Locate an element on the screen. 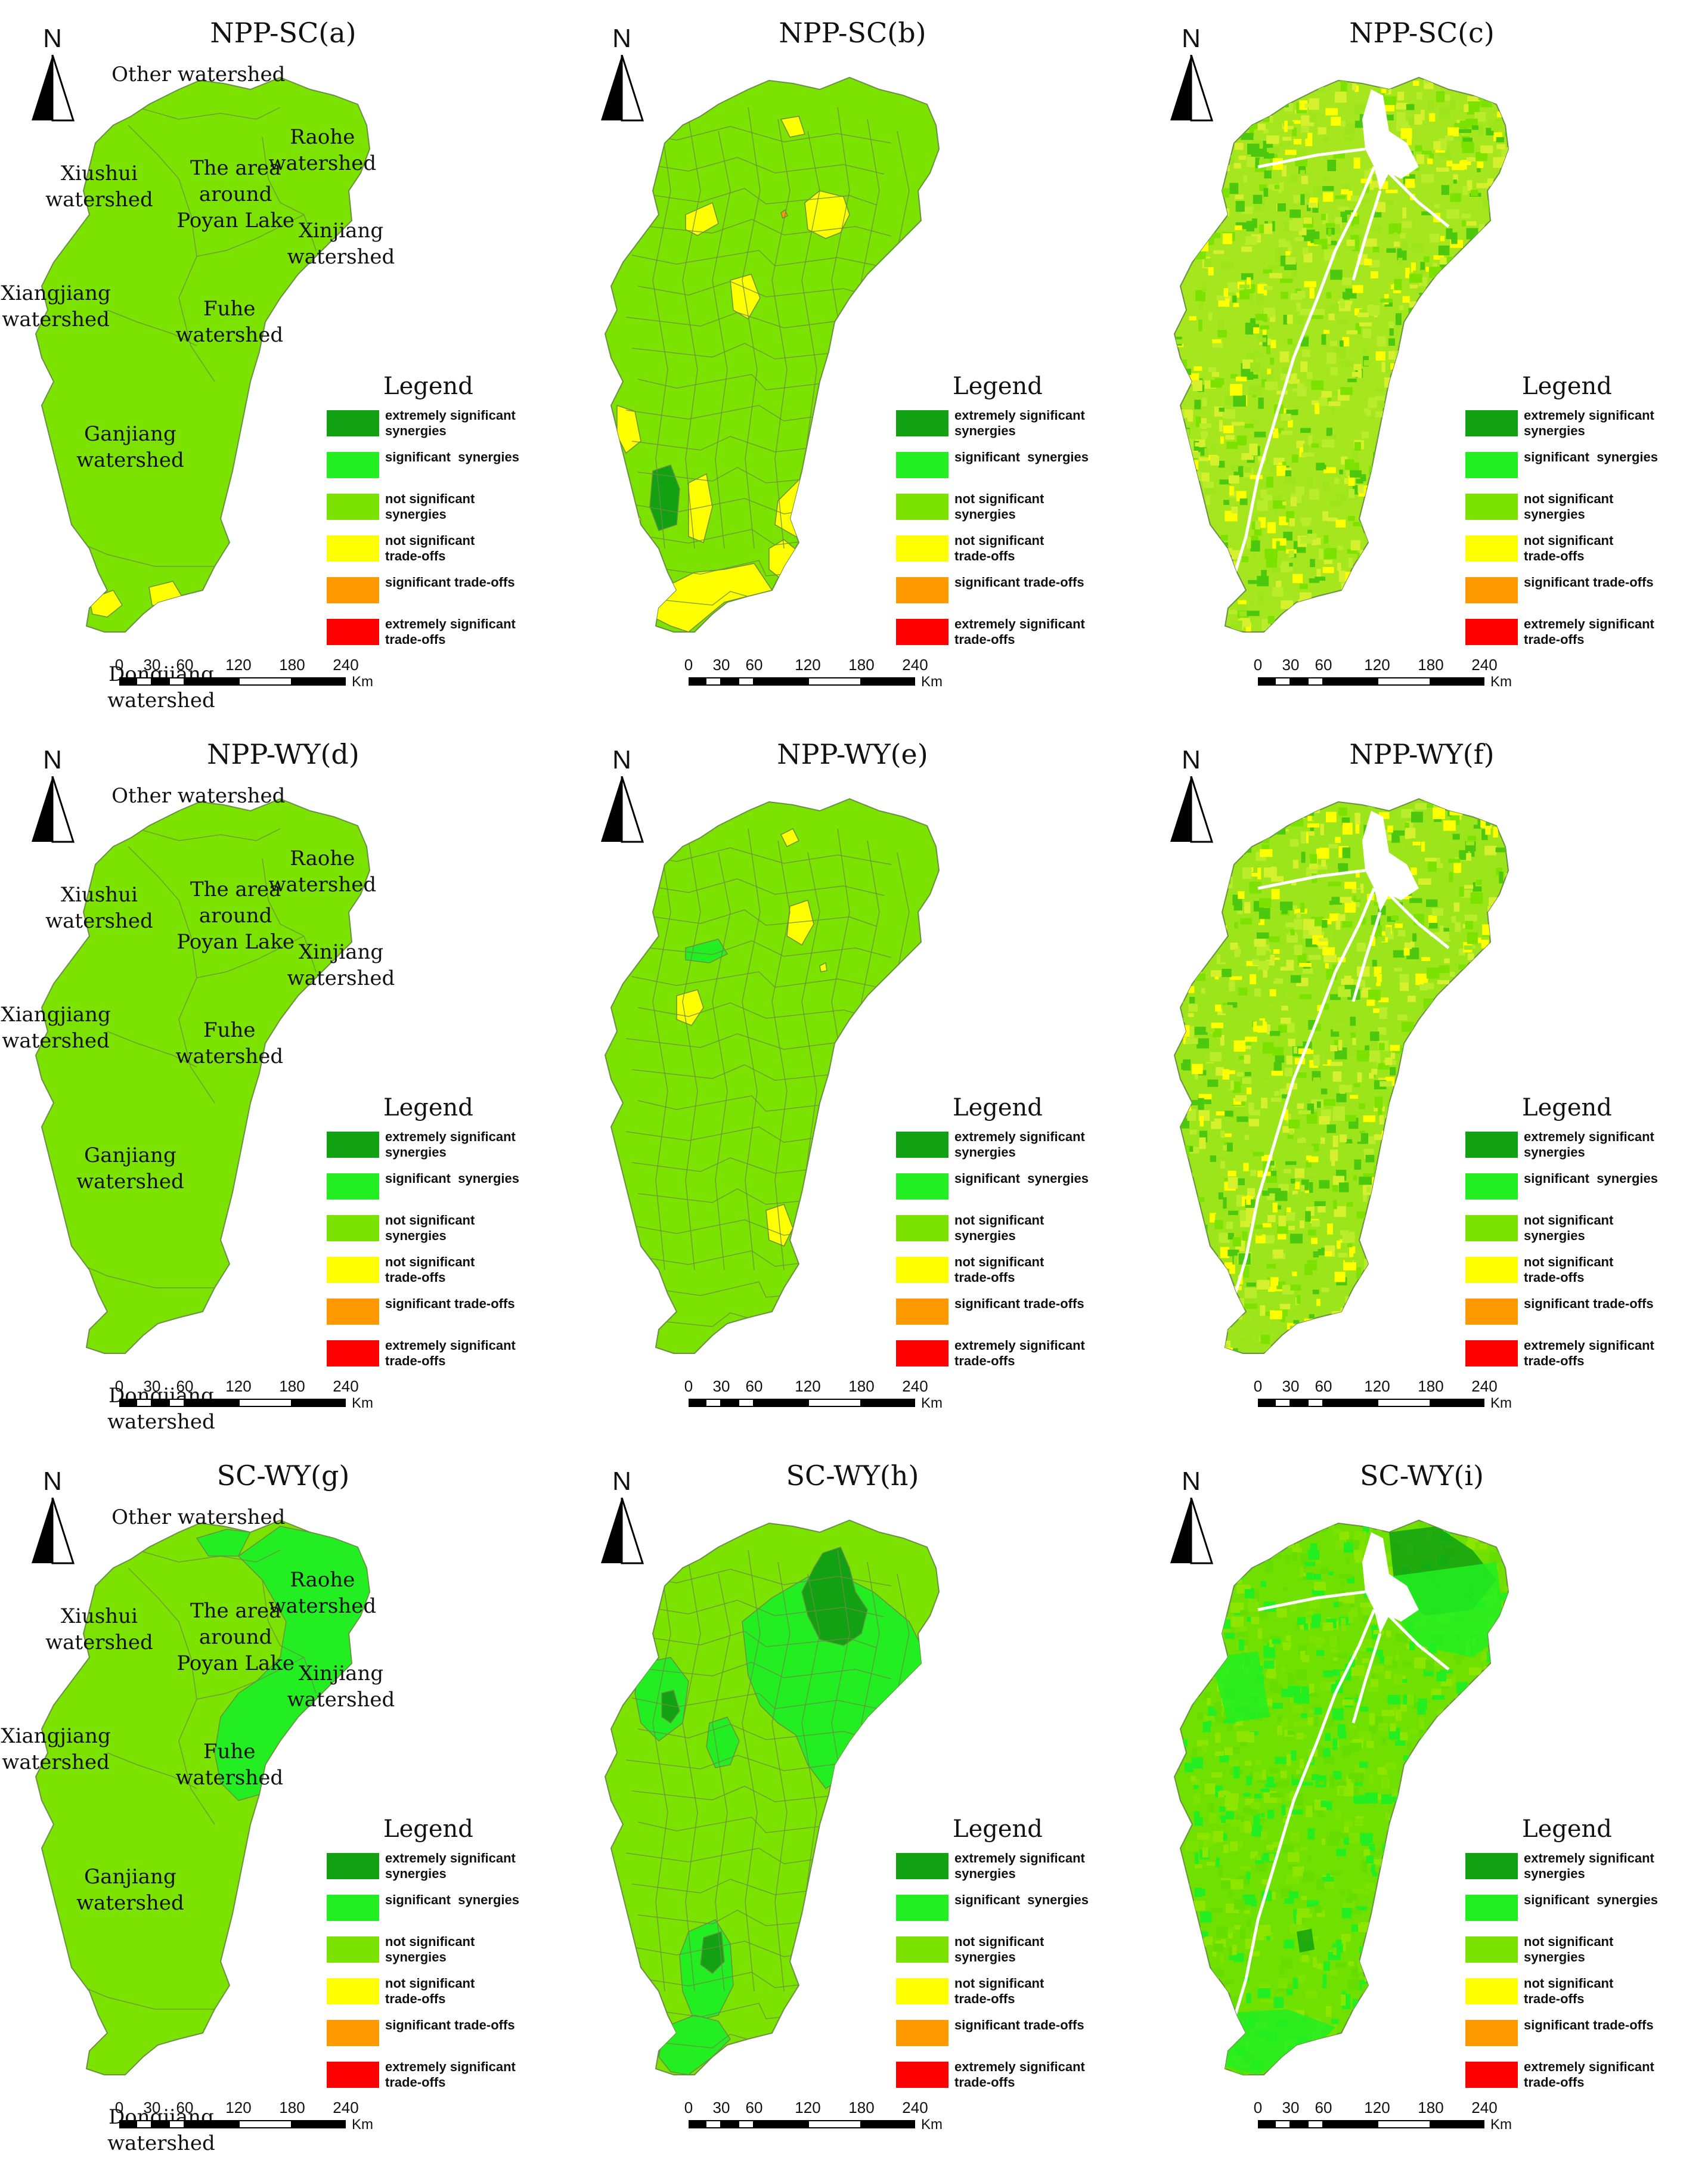 The height and width of the screenshot is (2163, 1708). legend-swatch is located at coordinates (353, 2075).